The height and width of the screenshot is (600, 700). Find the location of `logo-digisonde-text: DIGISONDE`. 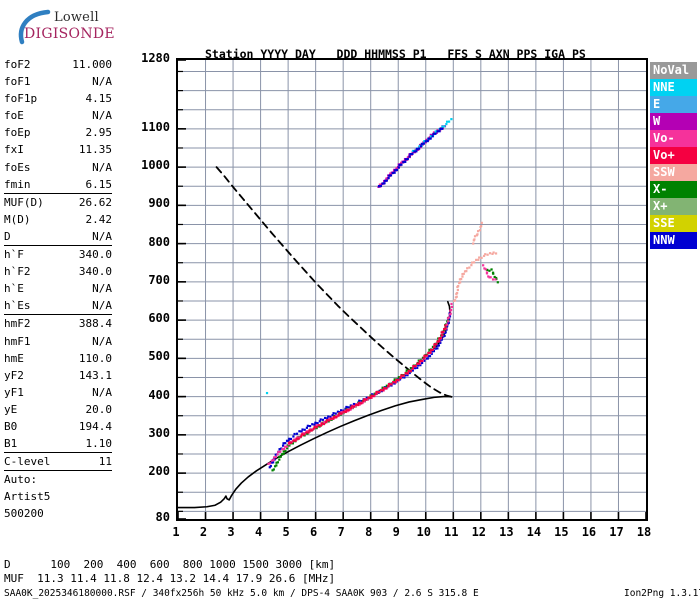

logo-digisonde-text: DIGISONDE is located at coordinates (69, 34).